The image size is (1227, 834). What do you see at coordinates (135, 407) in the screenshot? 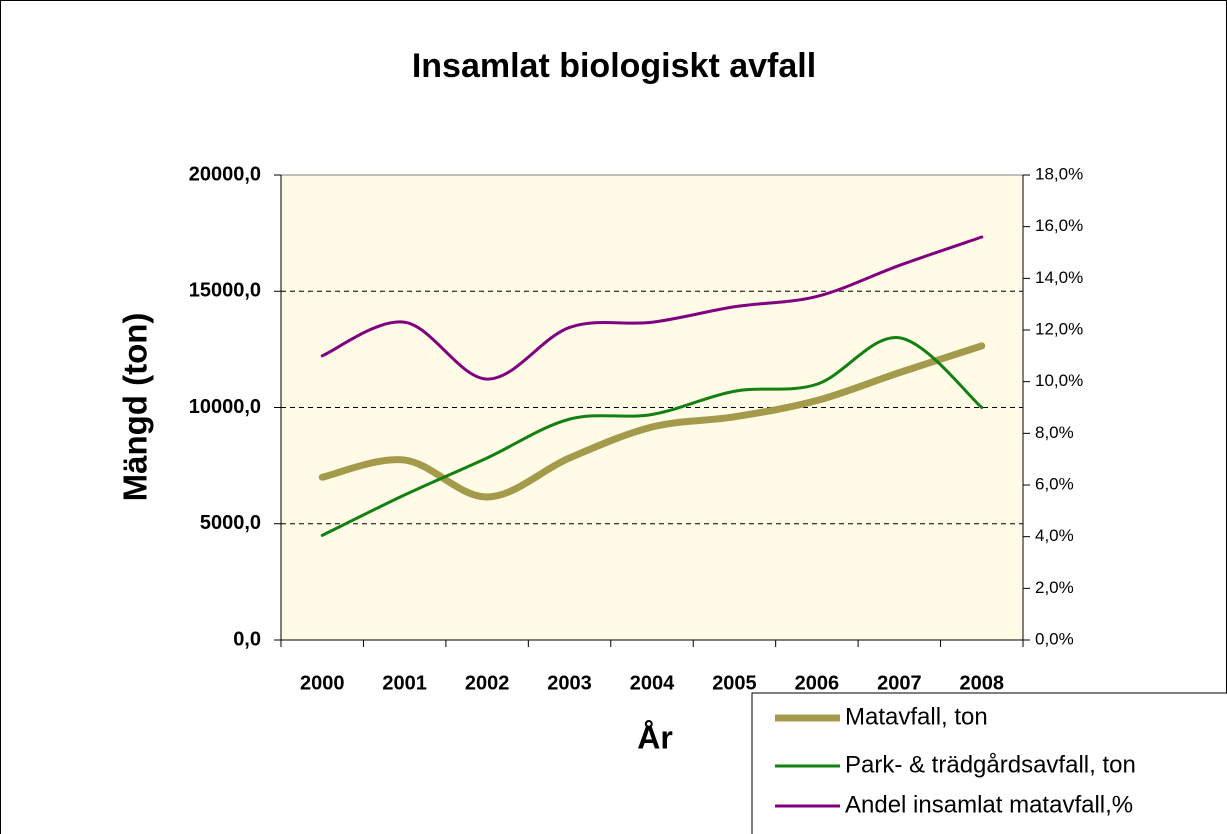
I see `y-axis-label: Mängd (ton)` at bounding box center [135, 407].